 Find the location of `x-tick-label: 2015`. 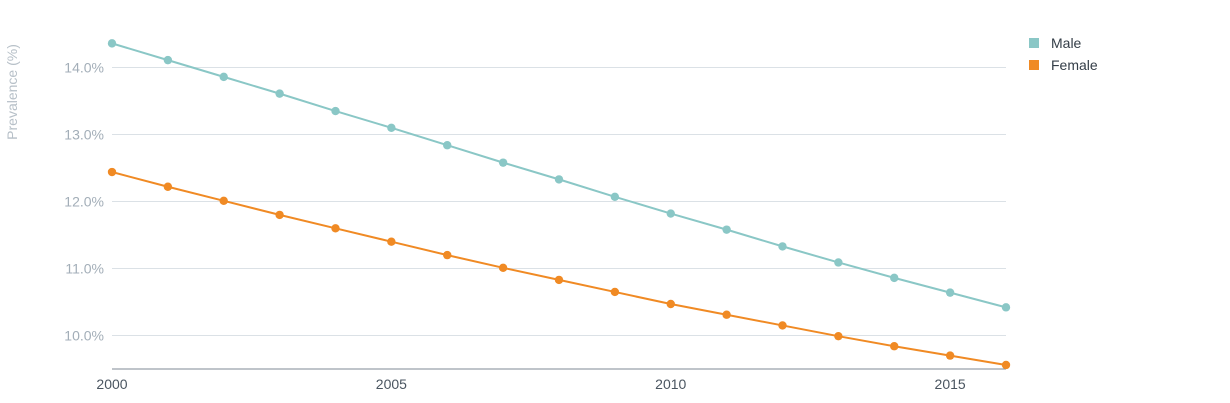

x-tick-label: 2015 is located at coordinates (950, 384).